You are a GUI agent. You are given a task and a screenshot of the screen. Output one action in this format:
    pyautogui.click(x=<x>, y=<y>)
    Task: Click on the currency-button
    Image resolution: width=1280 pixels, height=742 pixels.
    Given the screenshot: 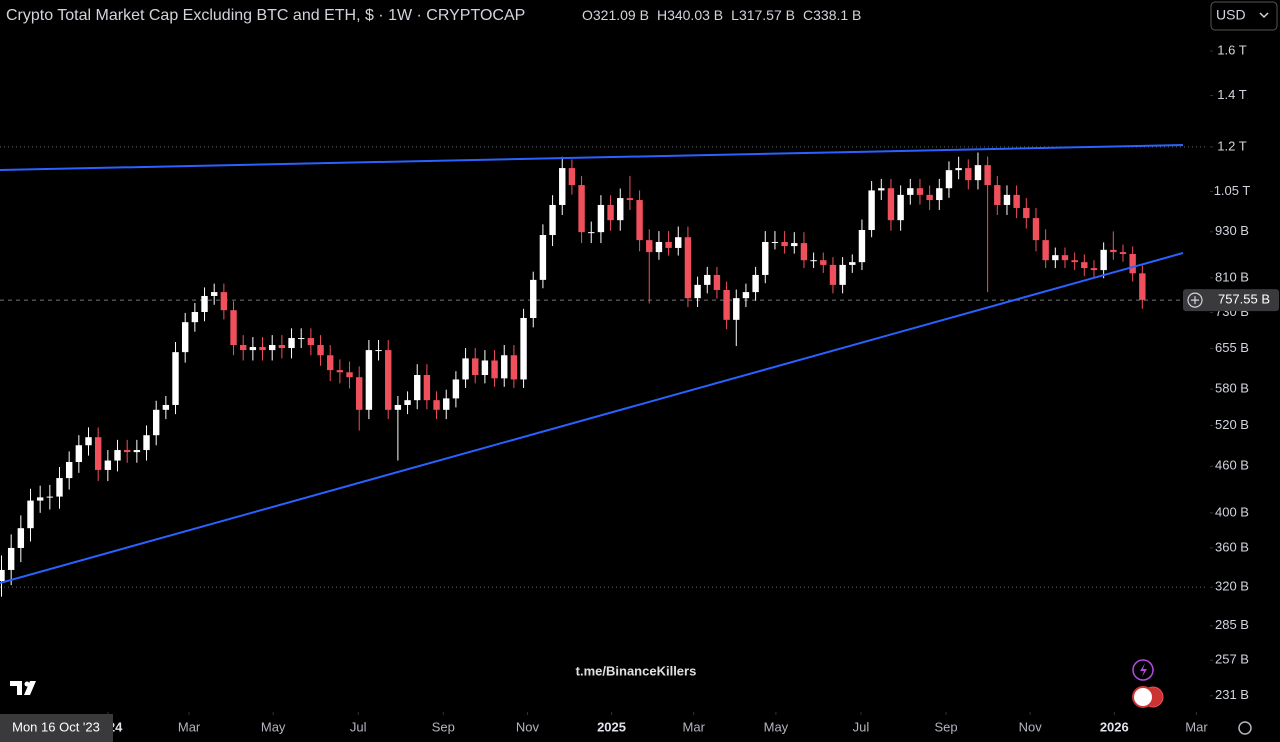 What is the action you would take?
    pyautogui.click(x=1244, y=16)
    